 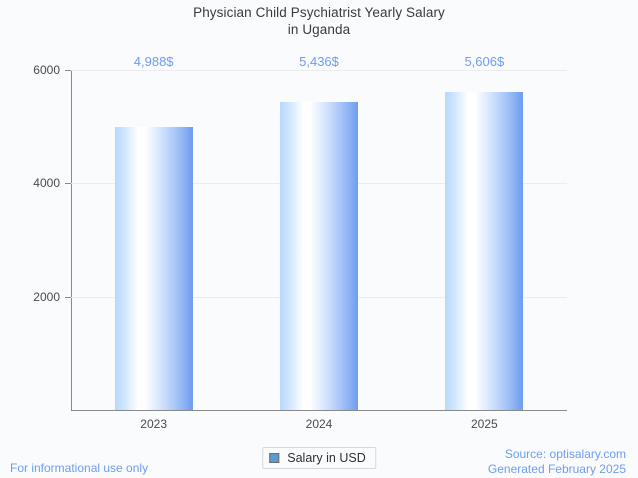 What do you see at coordinates (71, 240) in the screenshot?
I see `y-axis-line` at bounding box center [71, 240].